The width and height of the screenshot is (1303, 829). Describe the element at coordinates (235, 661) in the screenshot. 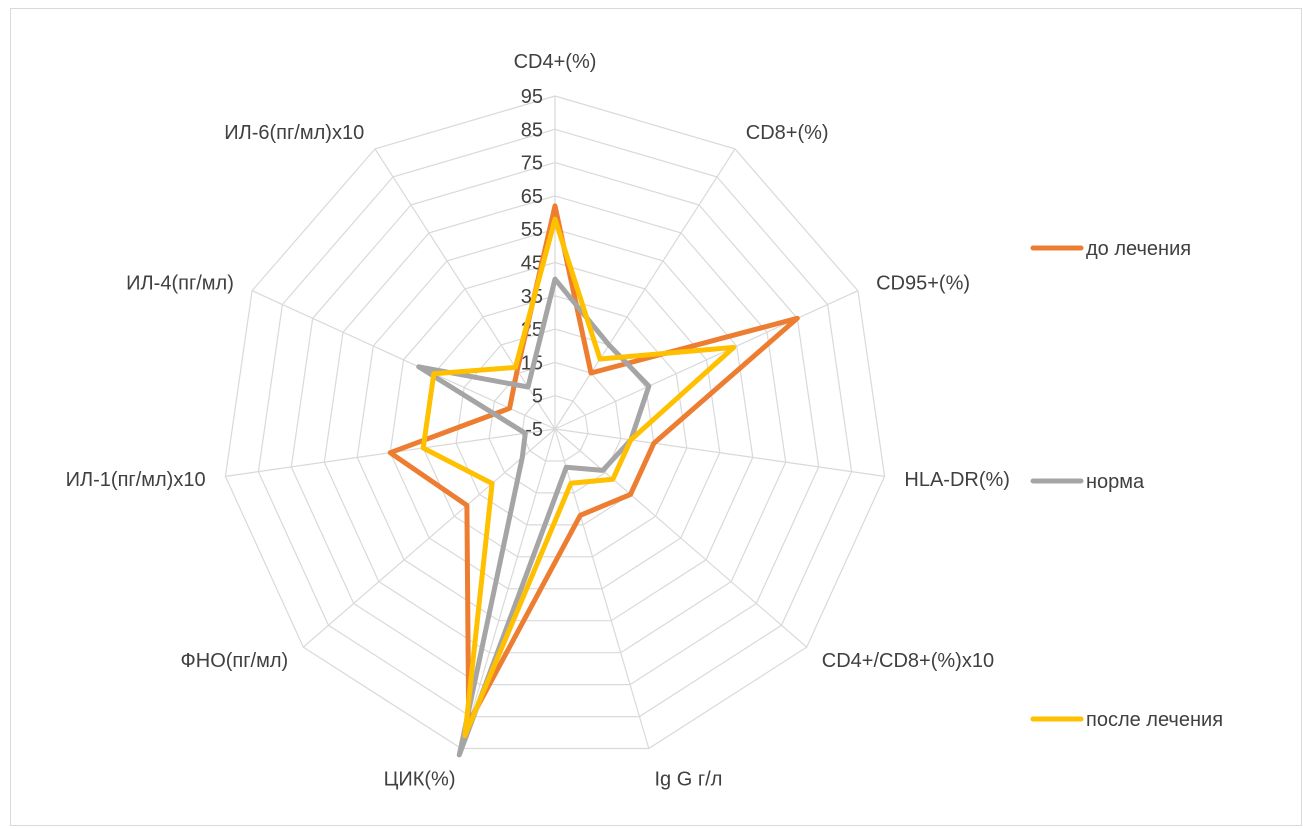

I see `axis-label: ФНО(пг/мл)` at that location.